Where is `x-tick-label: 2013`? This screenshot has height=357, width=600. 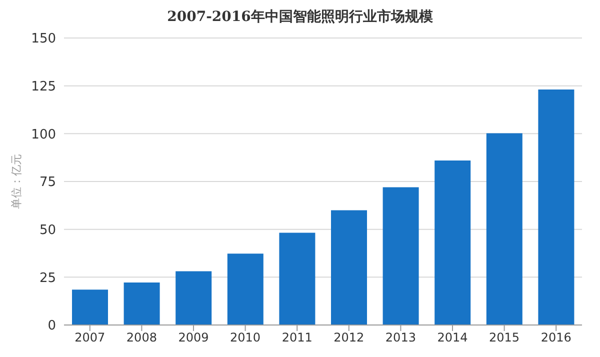 x-tick-label: 2013 is located at coordinates (400, 337).